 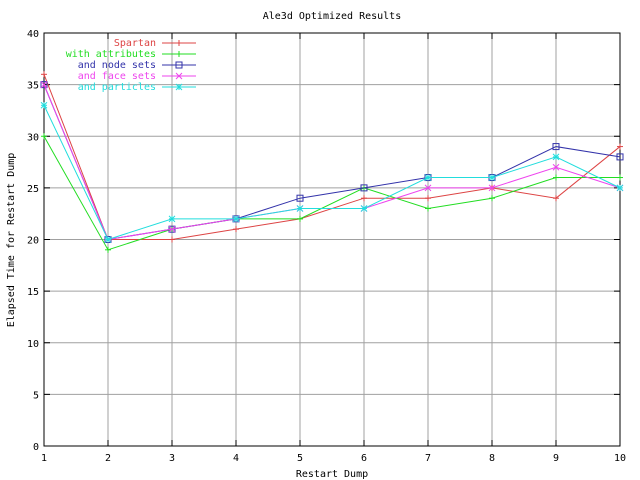 I want to click on x-tick-label: 2, so click(x=108, y=458).